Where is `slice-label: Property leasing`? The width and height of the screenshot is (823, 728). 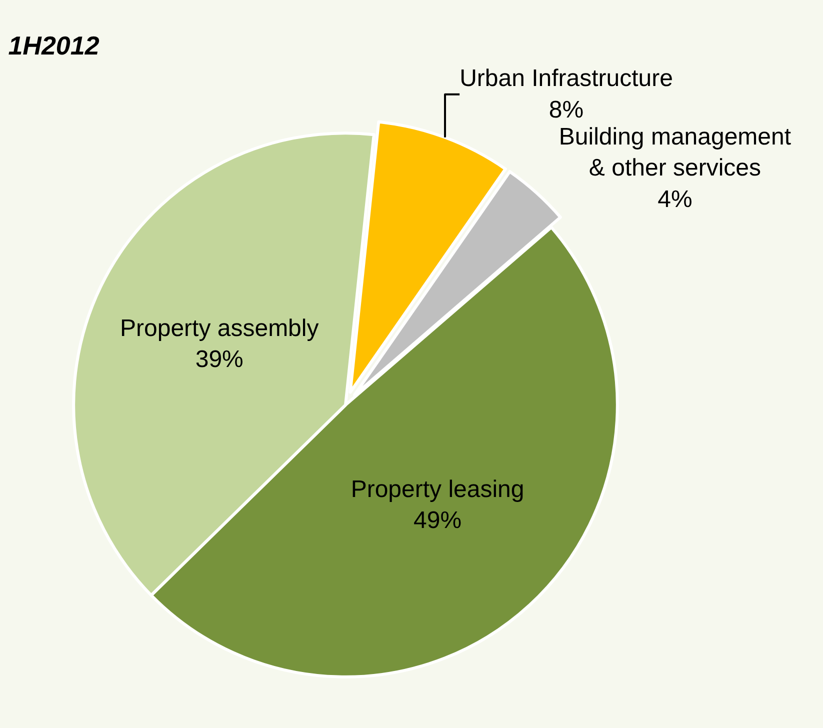 slice-label: Property leasing is located at coordinates (437, 489).